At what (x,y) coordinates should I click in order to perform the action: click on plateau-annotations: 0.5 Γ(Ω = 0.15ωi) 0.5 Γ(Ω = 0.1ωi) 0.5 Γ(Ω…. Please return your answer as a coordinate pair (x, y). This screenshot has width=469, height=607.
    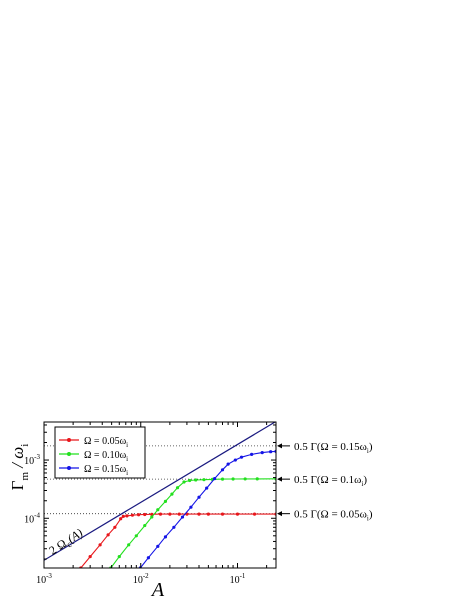
    Looking at the image, I should click on (325, 482).